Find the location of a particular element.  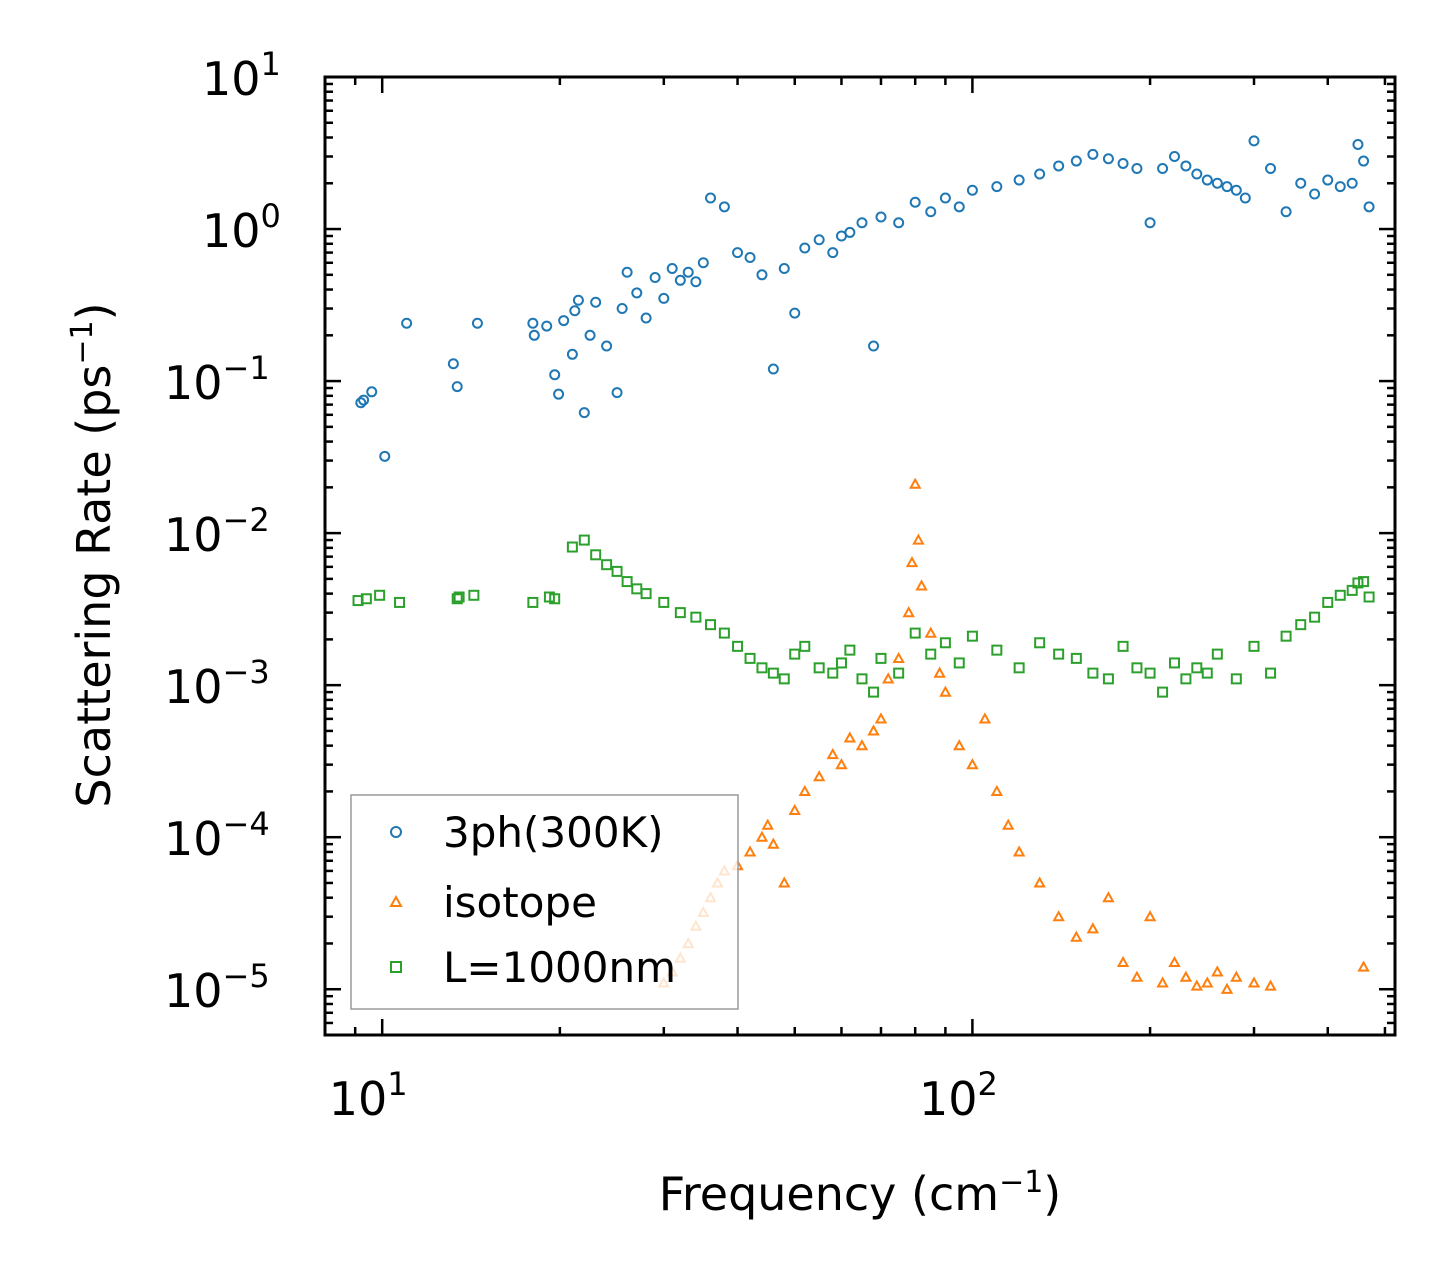

y-axis-label: Scattering Rate (ps−1) is located at coordinates (93, 554).